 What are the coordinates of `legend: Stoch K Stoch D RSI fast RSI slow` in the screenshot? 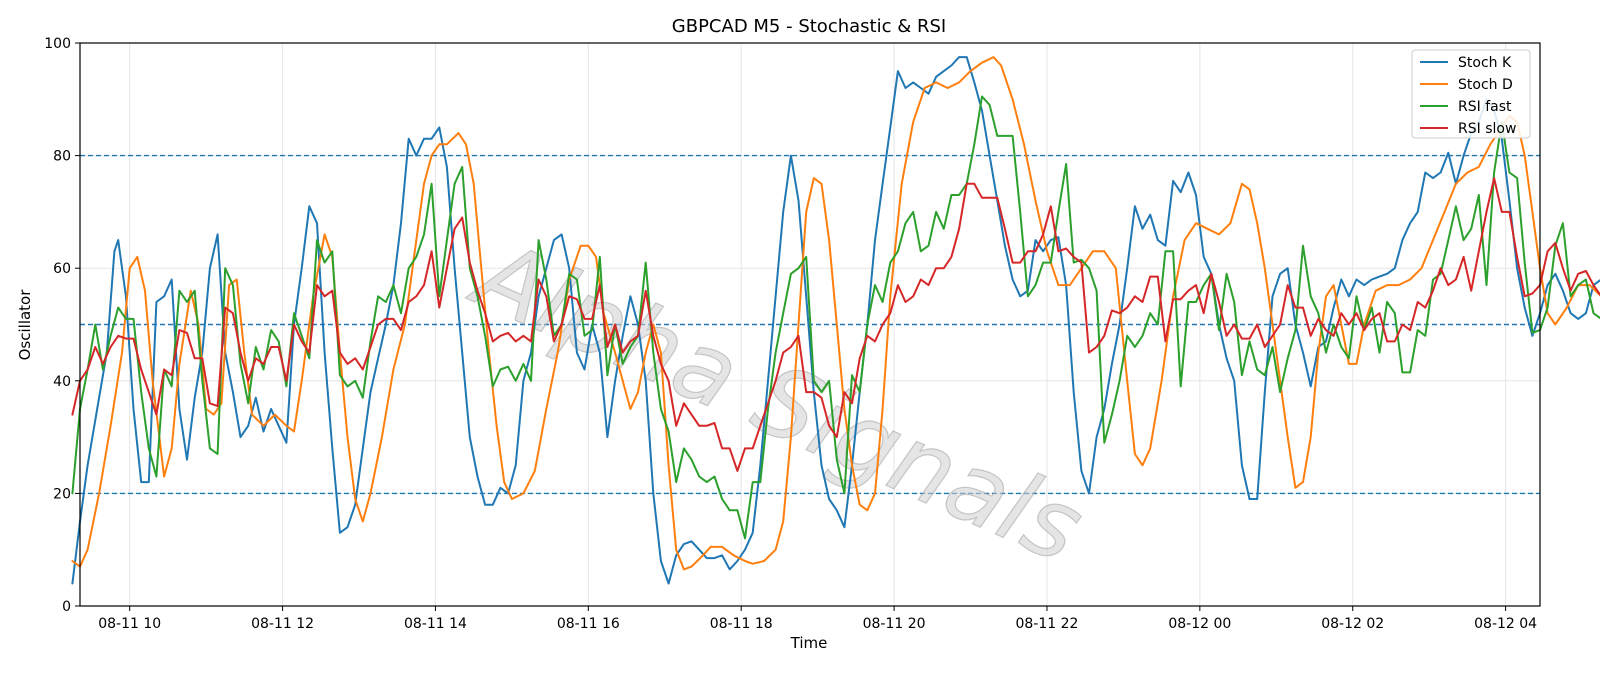 It's located at (1471, 94).